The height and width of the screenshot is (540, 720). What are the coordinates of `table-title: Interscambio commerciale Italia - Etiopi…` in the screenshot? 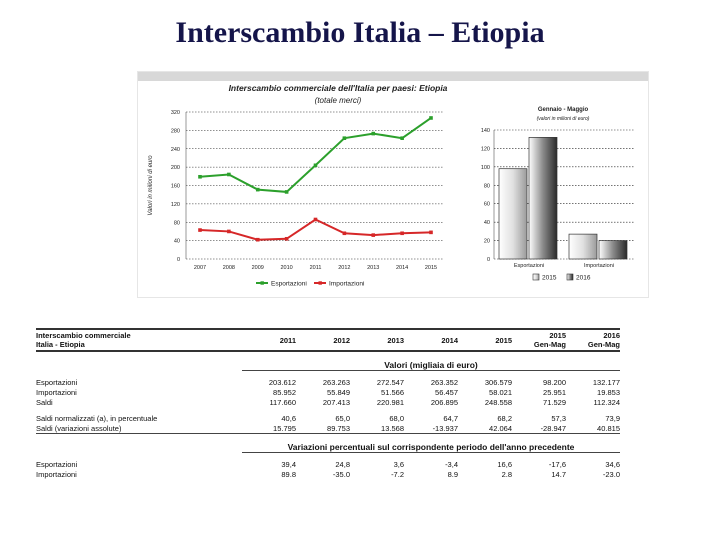 It's located at (139, 340).